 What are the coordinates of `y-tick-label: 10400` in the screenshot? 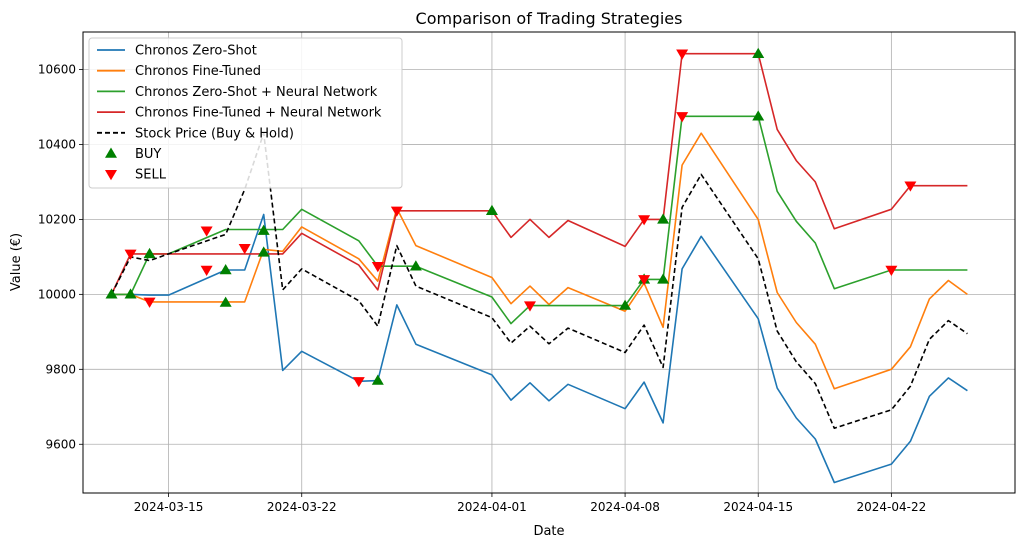 It's located at (57, 144).